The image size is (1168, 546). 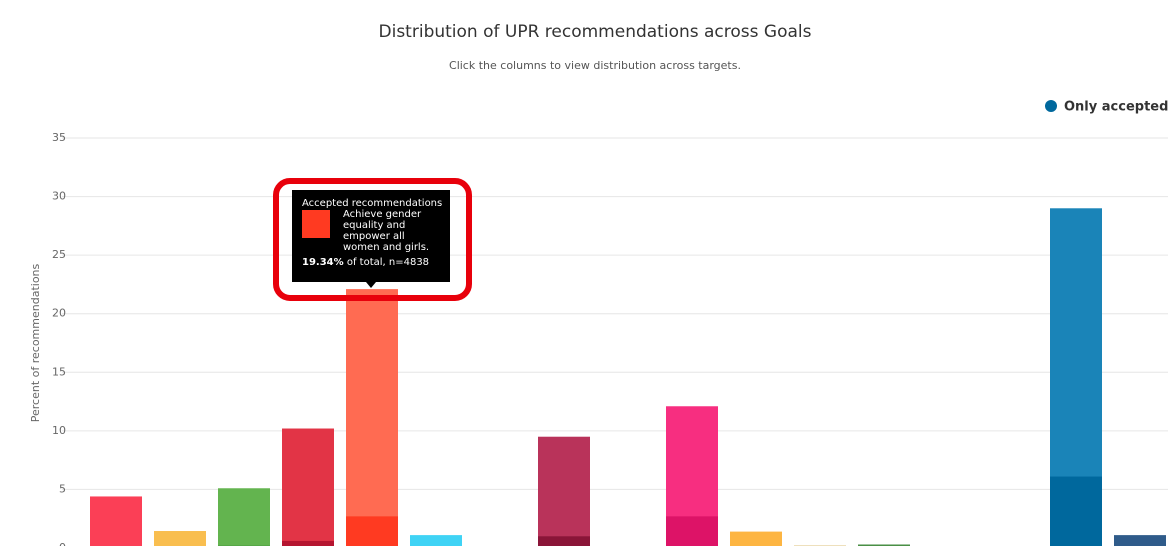 I want to click on legend-marker, so click(x=1051, y=106).